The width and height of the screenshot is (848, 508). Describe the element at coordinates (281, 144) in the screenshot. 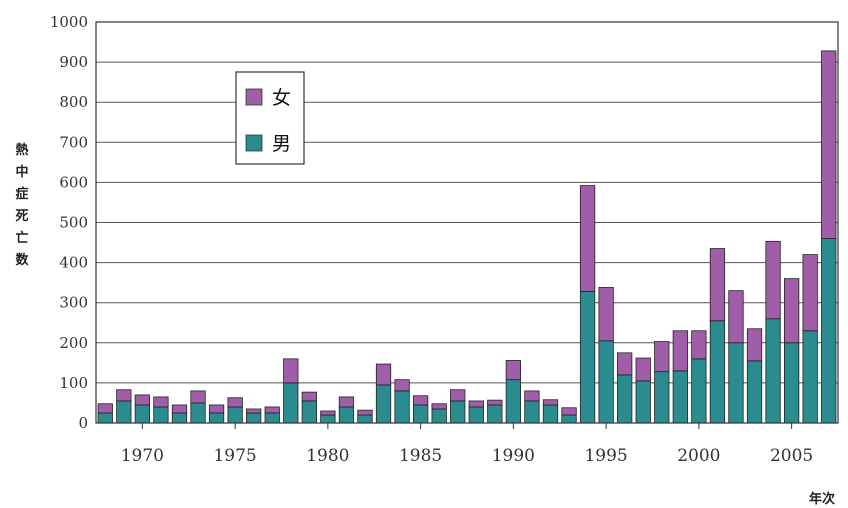

I see `legend-label-male: 男` at that location.